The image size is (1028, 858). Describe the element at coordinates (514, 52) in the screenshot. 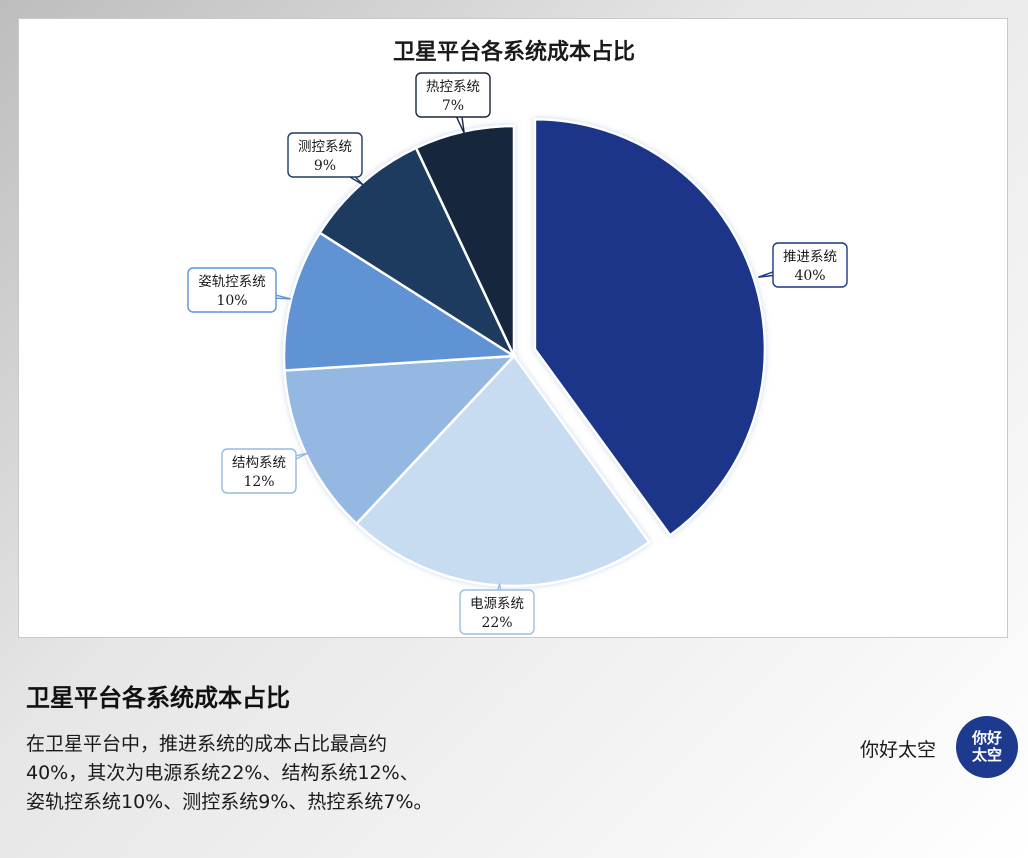

I see `chart-title: 卫星平台各系统成本占比` at that location.